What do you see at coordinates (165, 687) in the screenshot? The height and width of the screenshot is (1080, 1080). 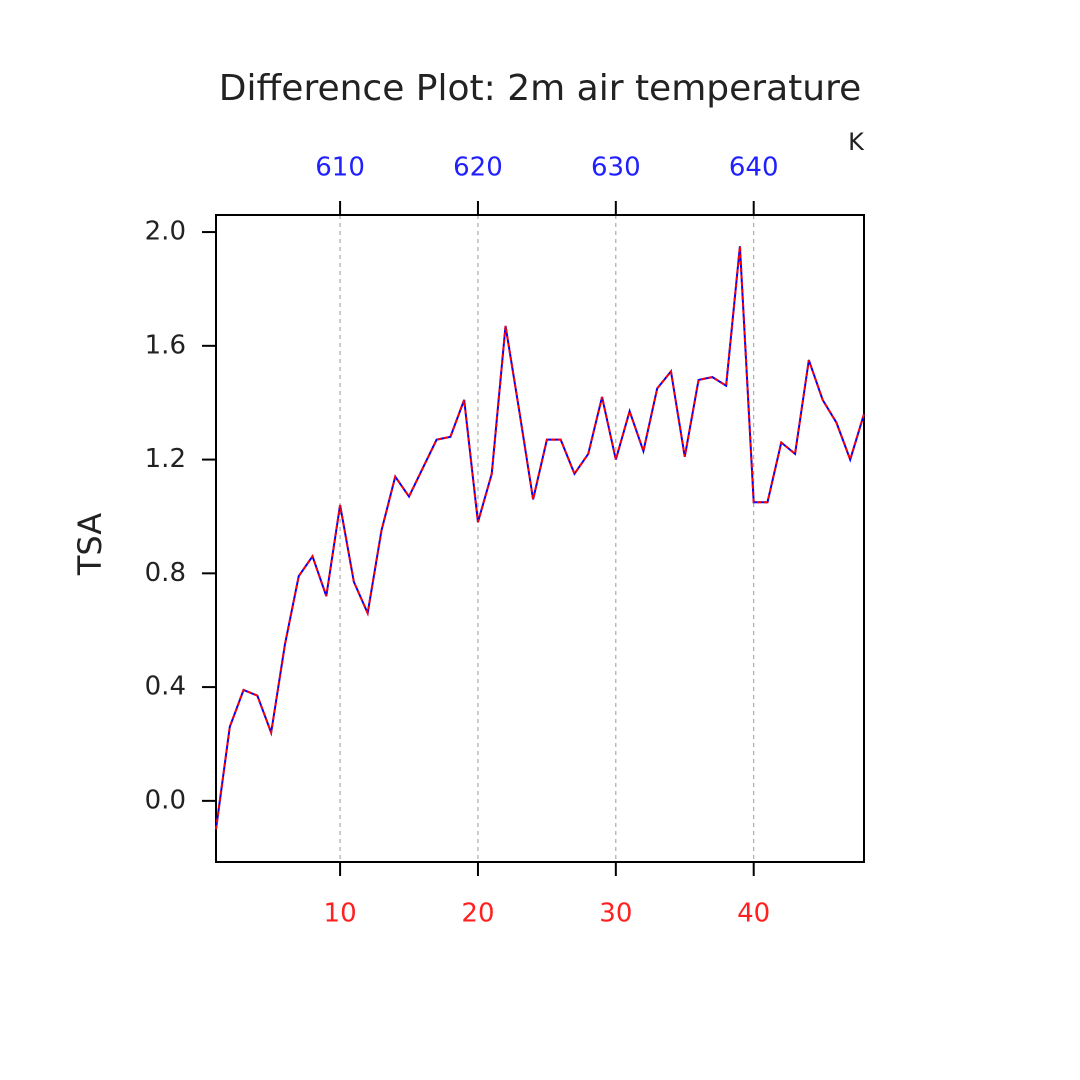 I see `y-tick-label: 0.4` at bounding box center [165, 687].